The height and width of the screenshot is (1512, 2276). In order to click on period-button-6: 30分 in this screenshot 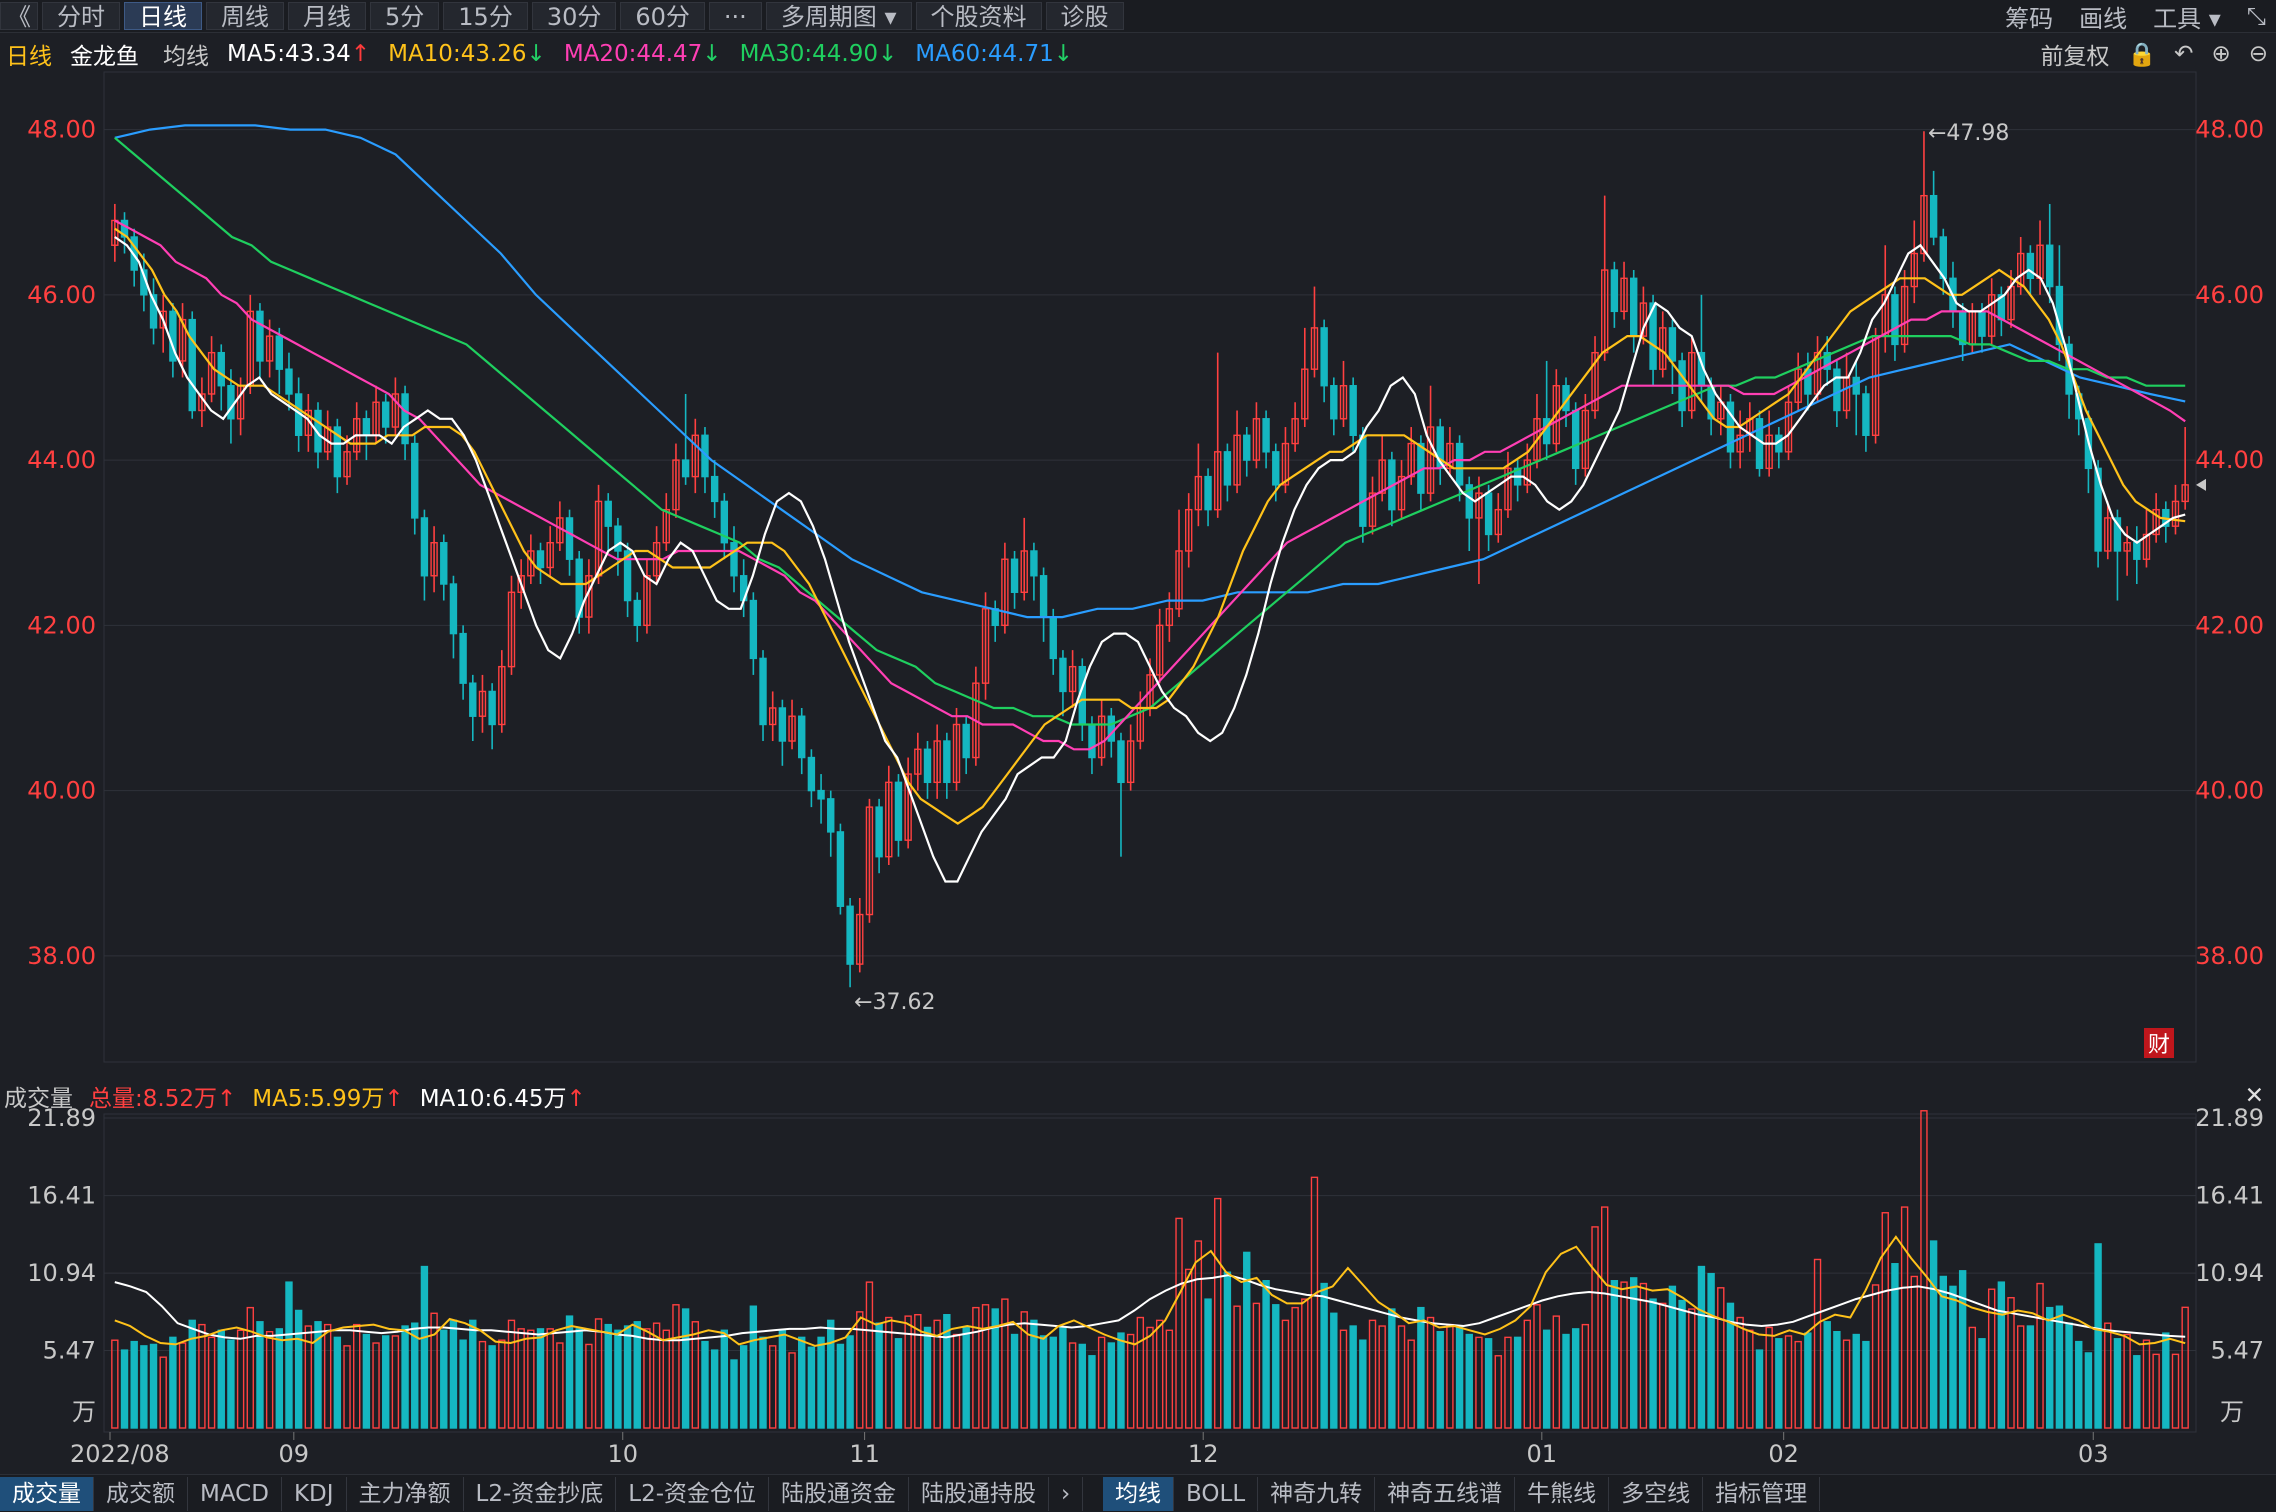, I will do `click(574, 16)`.